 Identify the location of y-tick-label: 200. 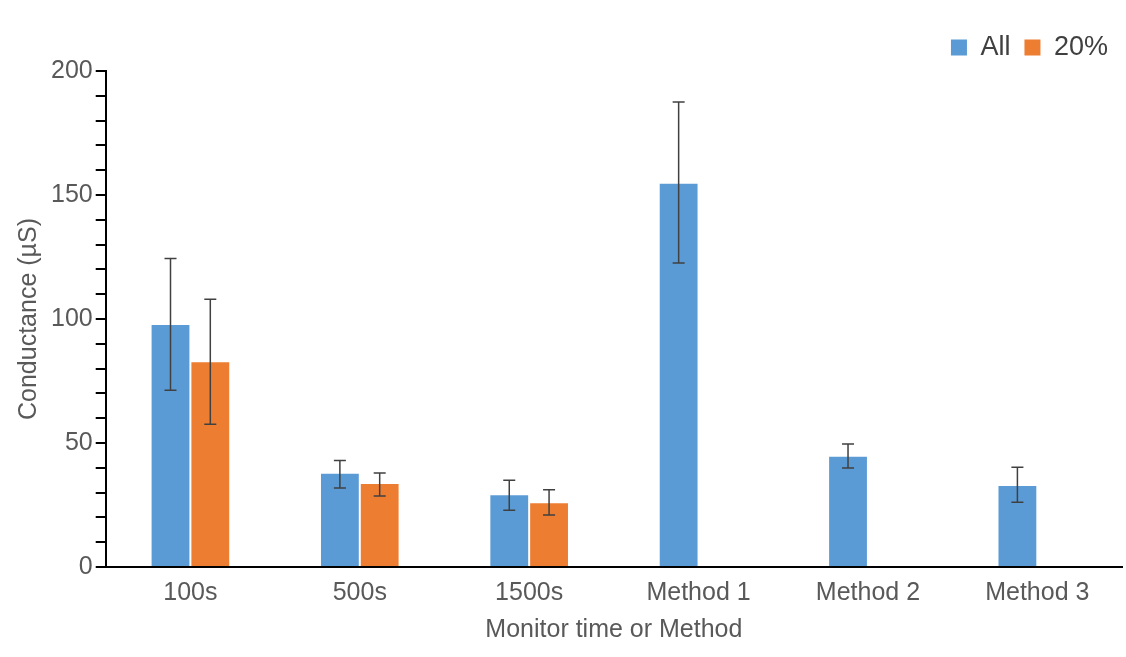
(71, 68).